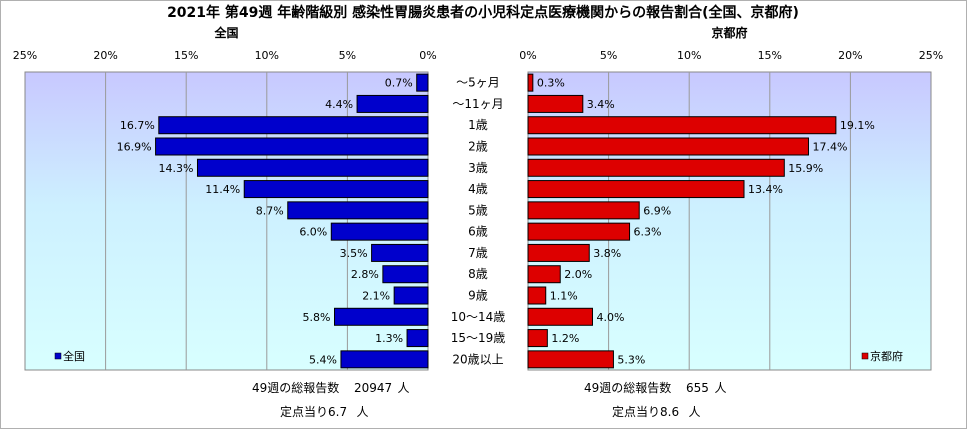 The width and height of the screenshot is (967, 429). What do you see at coordinates (376, 296) in the screenshot?
I see `data-label: 2.1%` at bounding box center [376, 296].